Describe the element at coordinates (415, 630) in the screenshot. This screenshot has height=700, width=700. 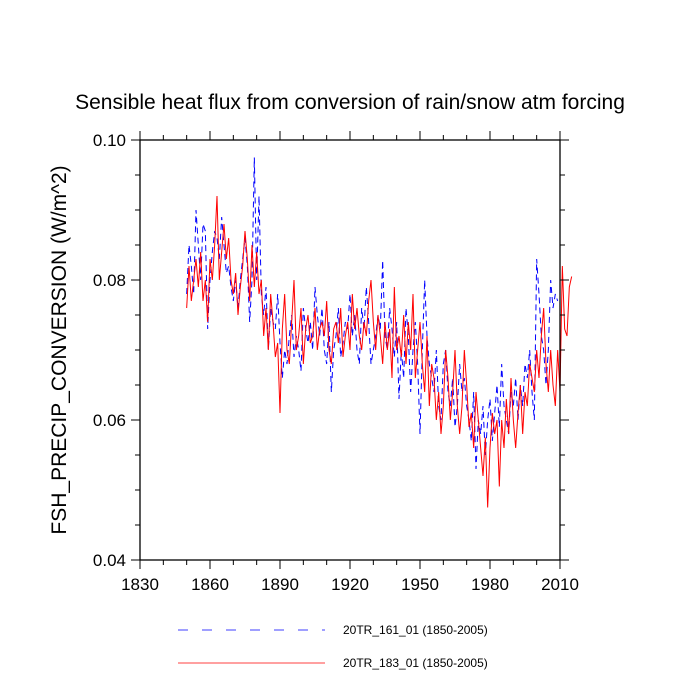
I see `legend-label-1: 20TR_161_01 (1850-2005)` at that location.